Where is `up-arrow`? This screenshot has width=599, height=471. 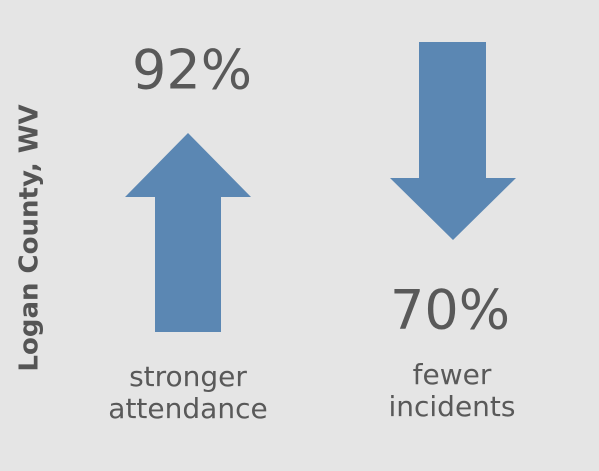 up-arrow is located at coordinates (188, 232).